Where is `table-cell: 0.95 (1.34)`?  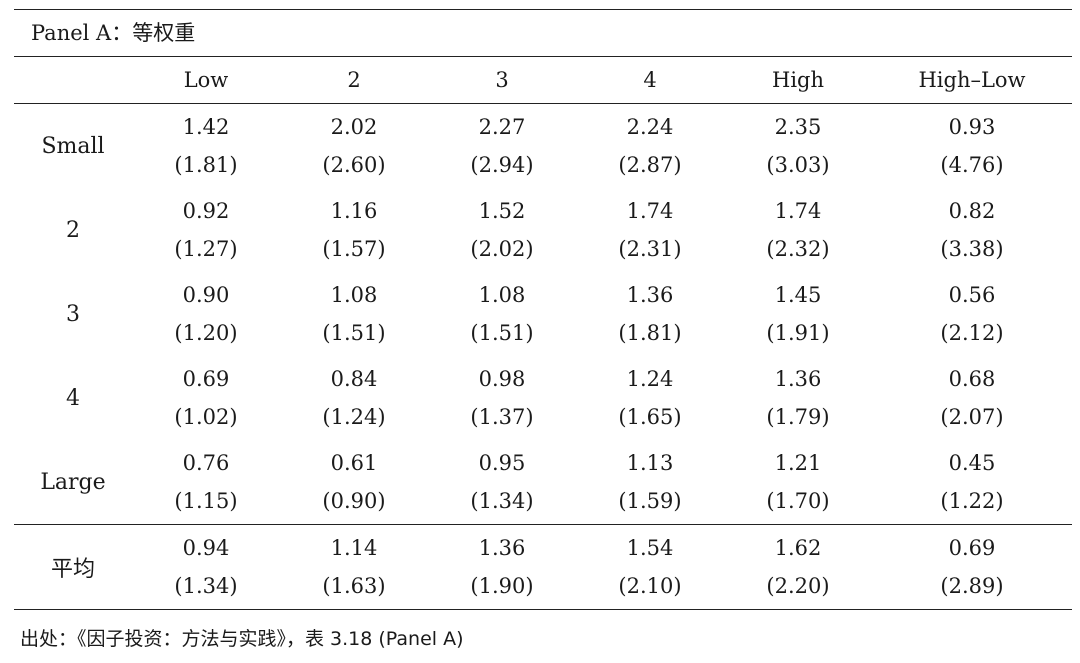
table-cell: 0.95 (1.34) is located at coordinates (502, 482).